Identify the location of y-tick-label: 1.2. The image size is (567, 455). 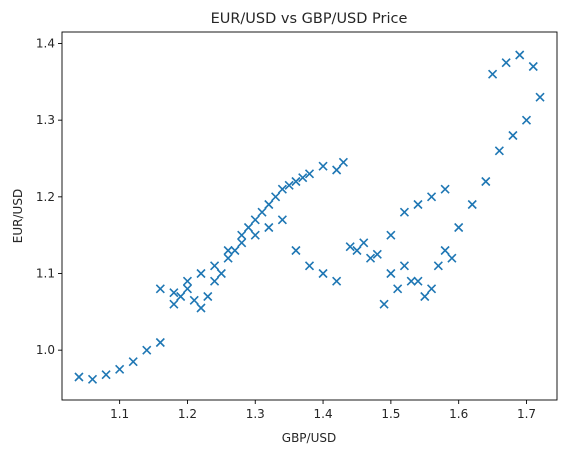
(45, 197).